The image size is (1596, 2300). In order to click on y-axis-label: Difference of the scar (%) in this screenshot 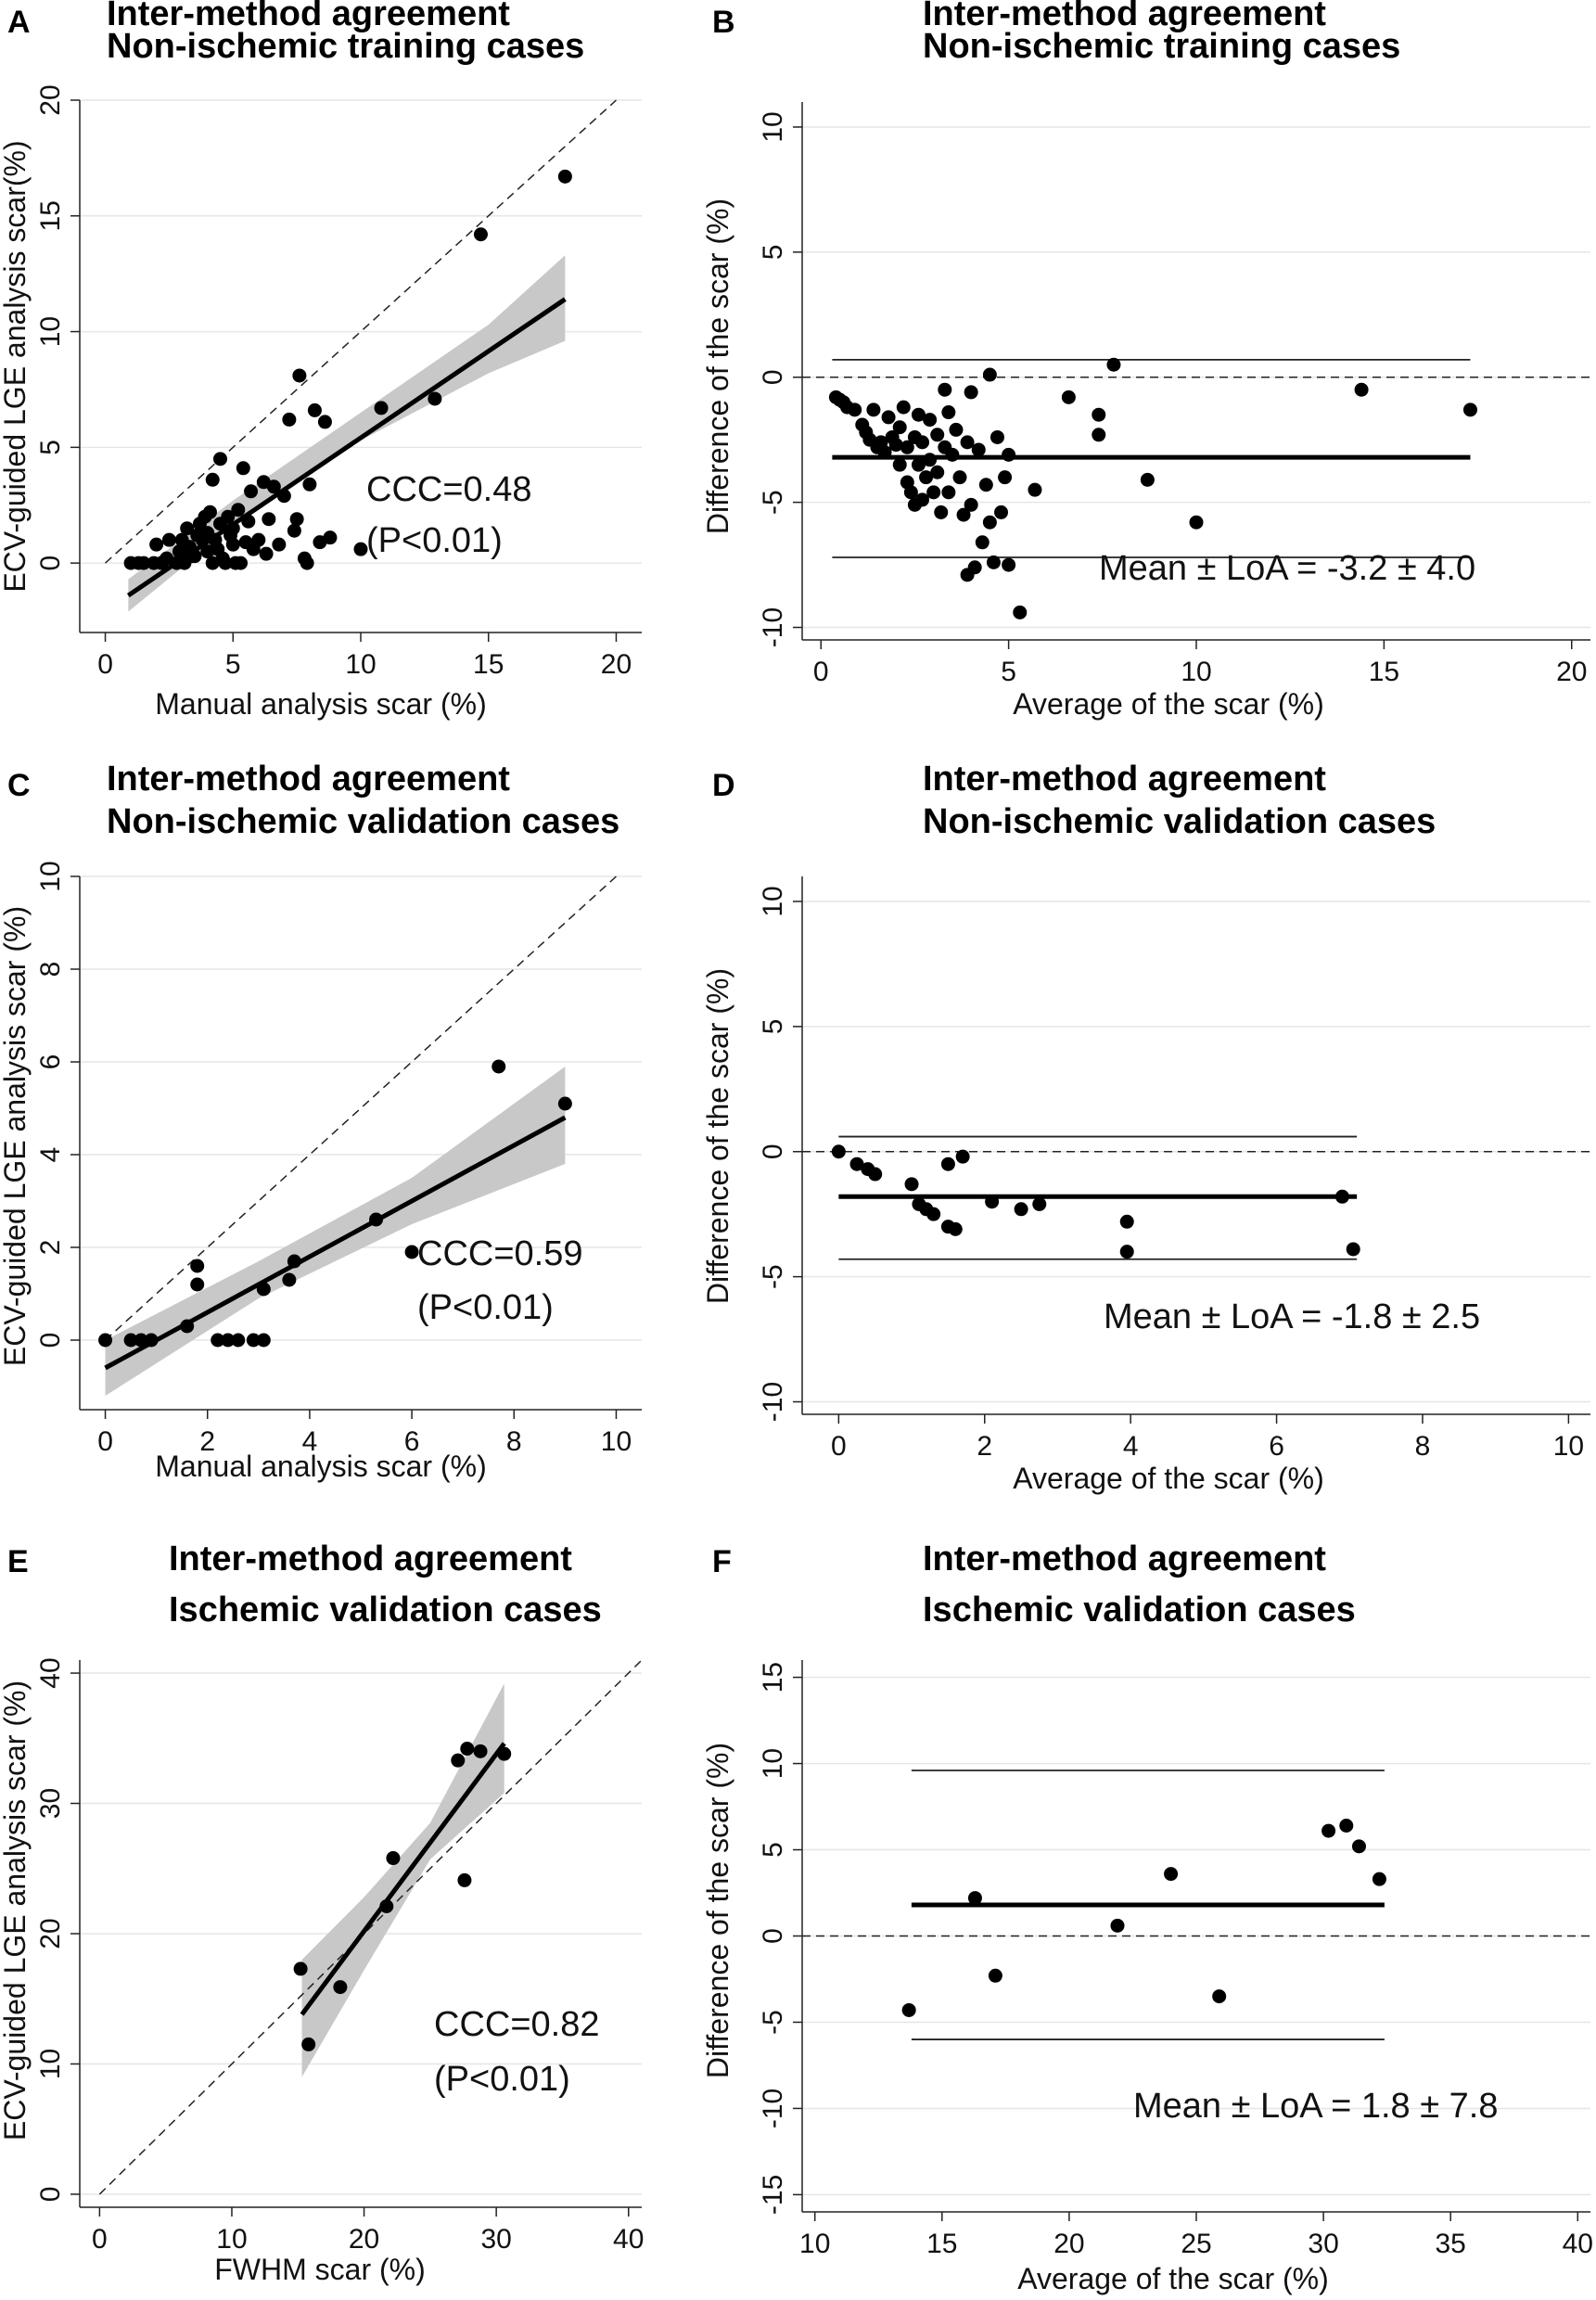, I will do `click(717, 366)`.